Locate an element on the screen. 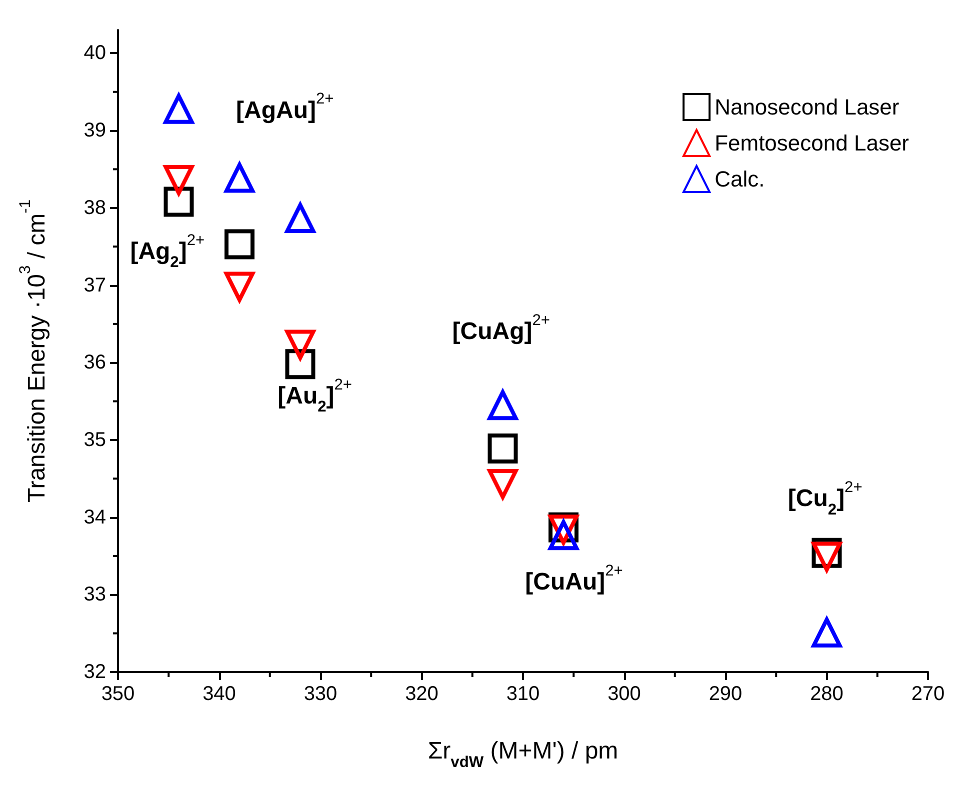  legend-label: Calc. is located at coordinates (739, 179).